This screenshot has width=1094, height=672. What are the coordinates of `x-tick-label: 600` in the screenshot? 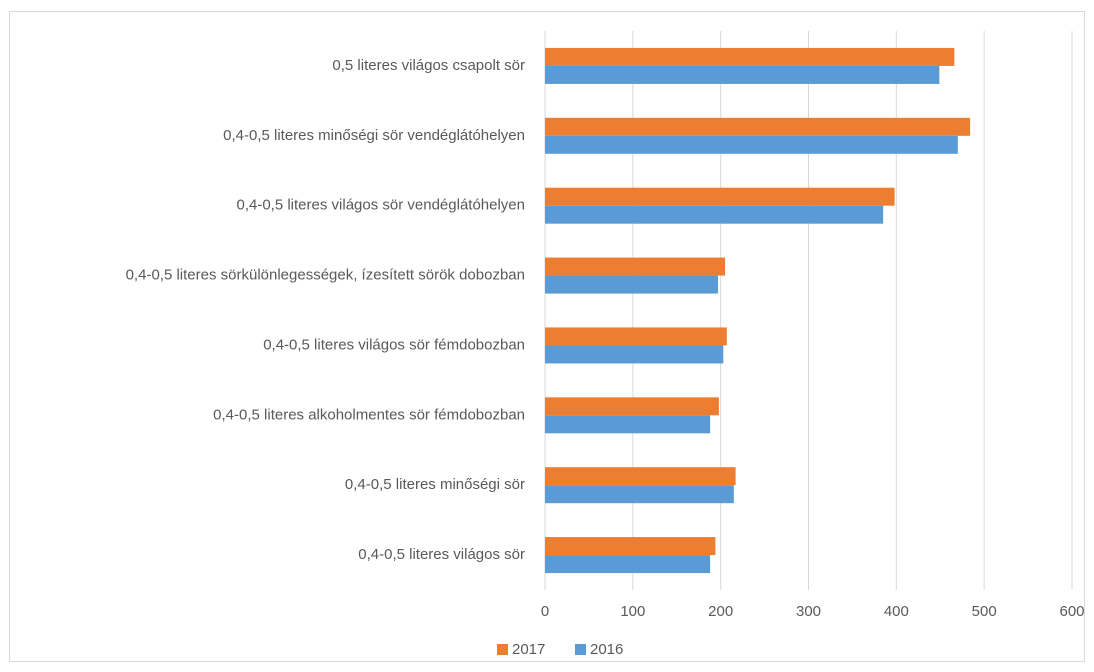 It's located at (1071, 611).